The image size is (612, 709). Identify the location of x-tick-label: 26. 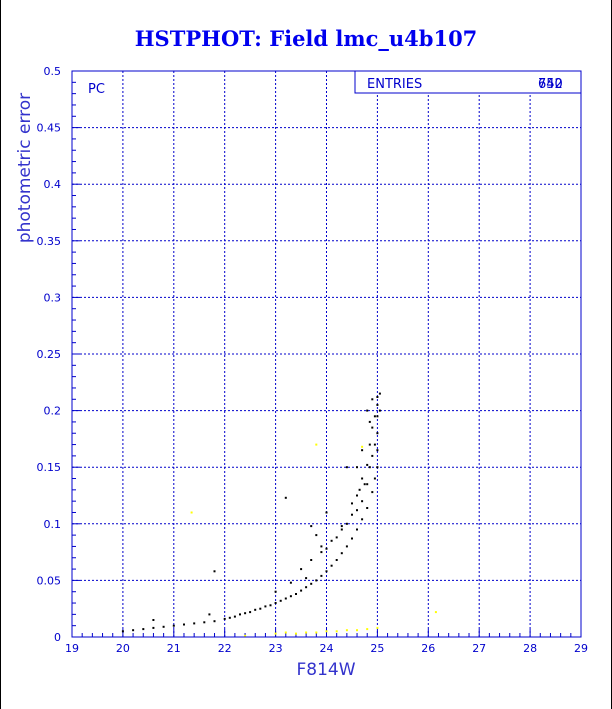
(428, 648).